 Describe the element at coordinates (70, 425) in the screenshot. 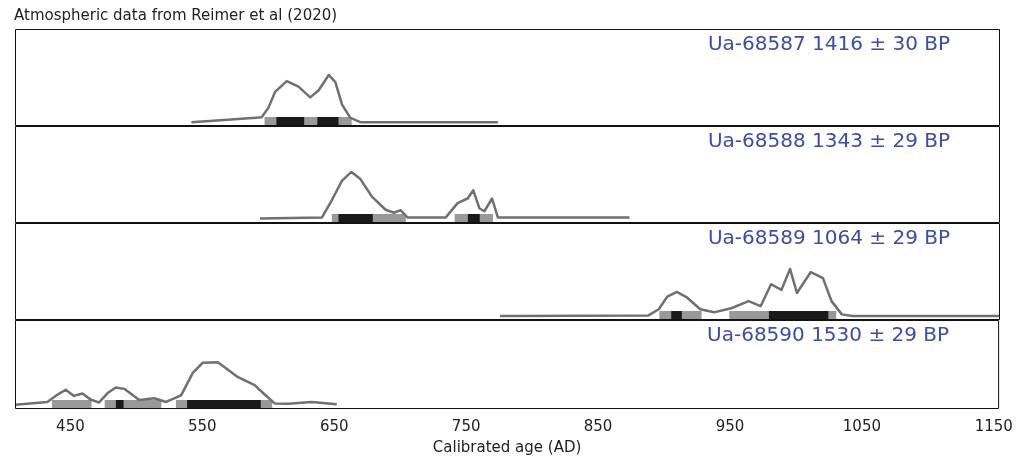

I see `x-tick-label: 450` at that location.